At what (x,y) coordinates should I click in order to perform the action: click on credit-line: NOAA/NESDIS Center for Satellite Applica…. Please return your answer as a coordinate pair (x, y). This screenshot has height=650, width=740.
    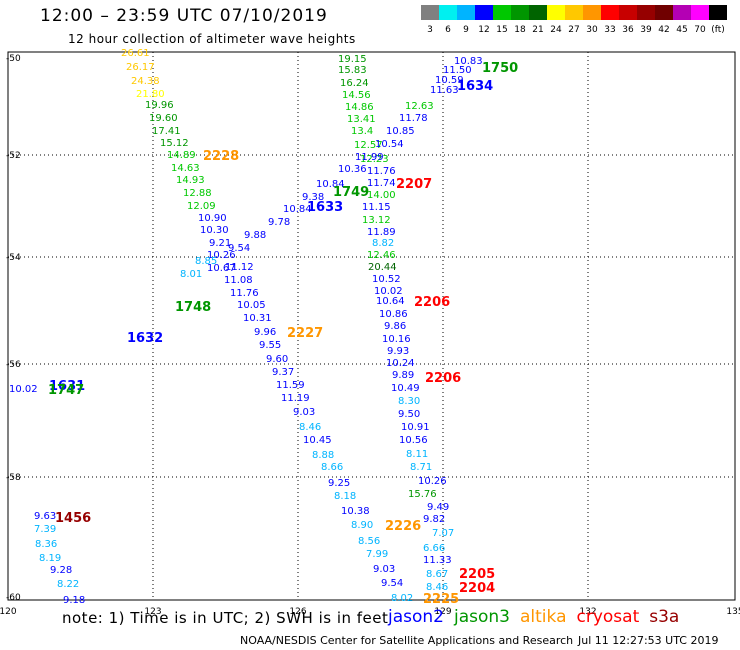
    Looking at the image, I should click on (407, 640).